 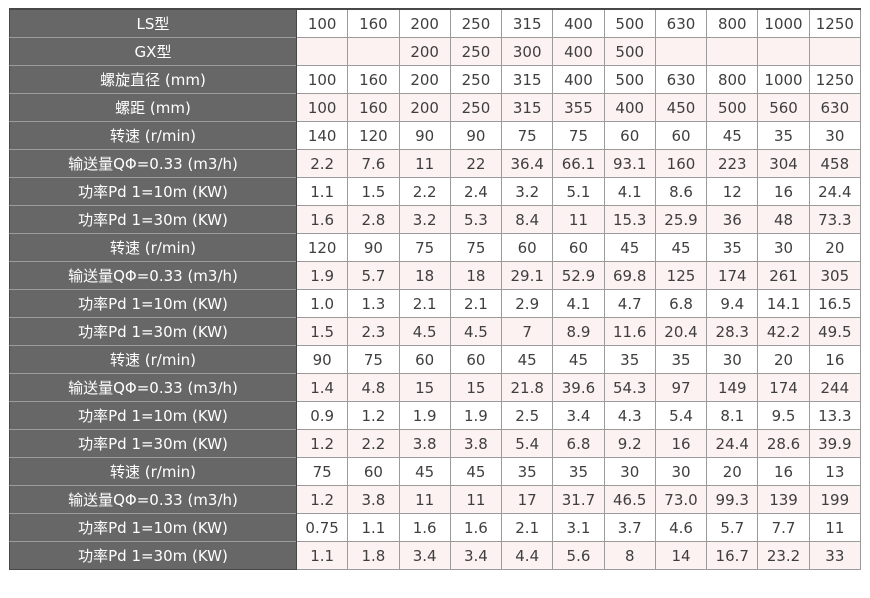 I want to click on table-cell: 29.1, so click(x=527, y=275).